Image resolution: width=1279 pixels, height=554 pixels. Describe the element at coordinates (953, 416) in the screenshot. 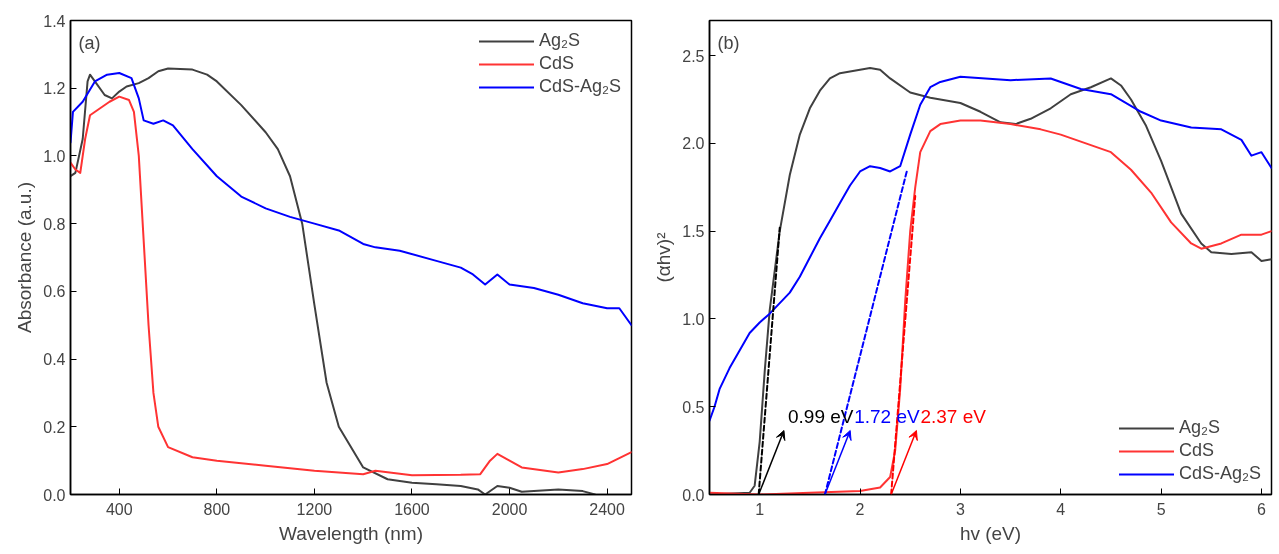

I see `annotation: 2.37 eV` at that location.